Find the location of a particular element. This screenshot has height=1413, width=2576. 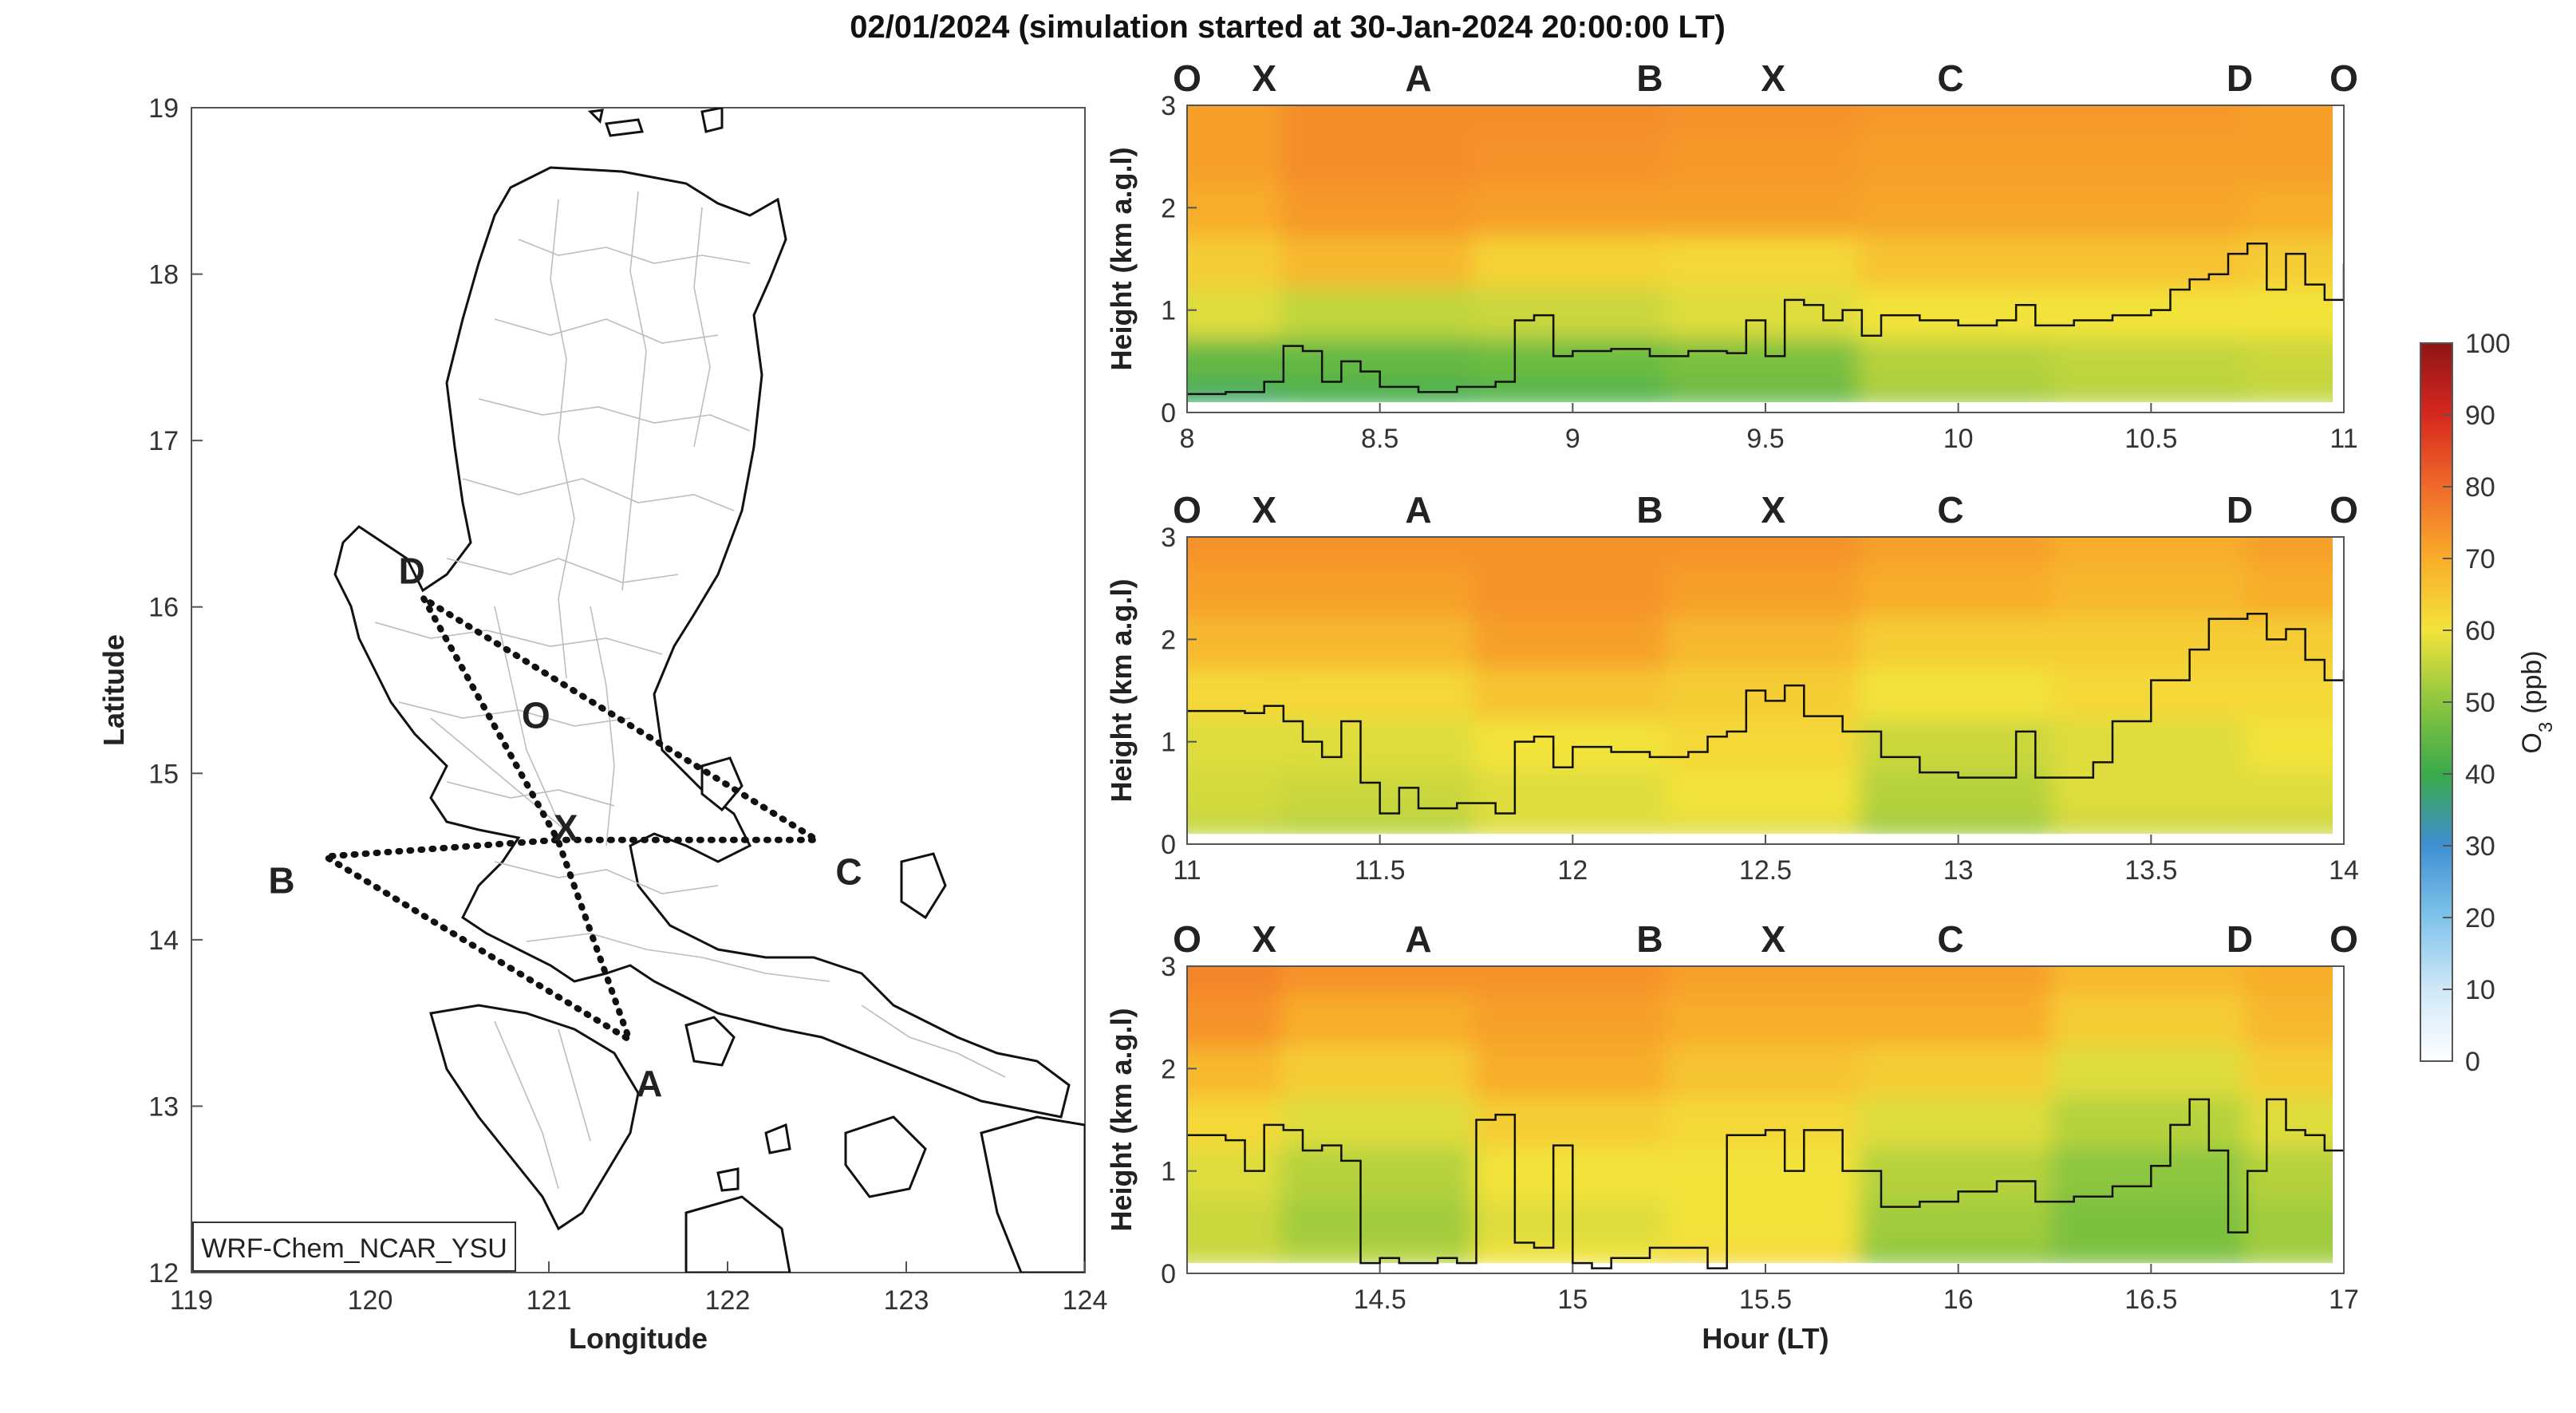

panel-x-tick-label: 13.5 is located at coordinates (2151, 870).